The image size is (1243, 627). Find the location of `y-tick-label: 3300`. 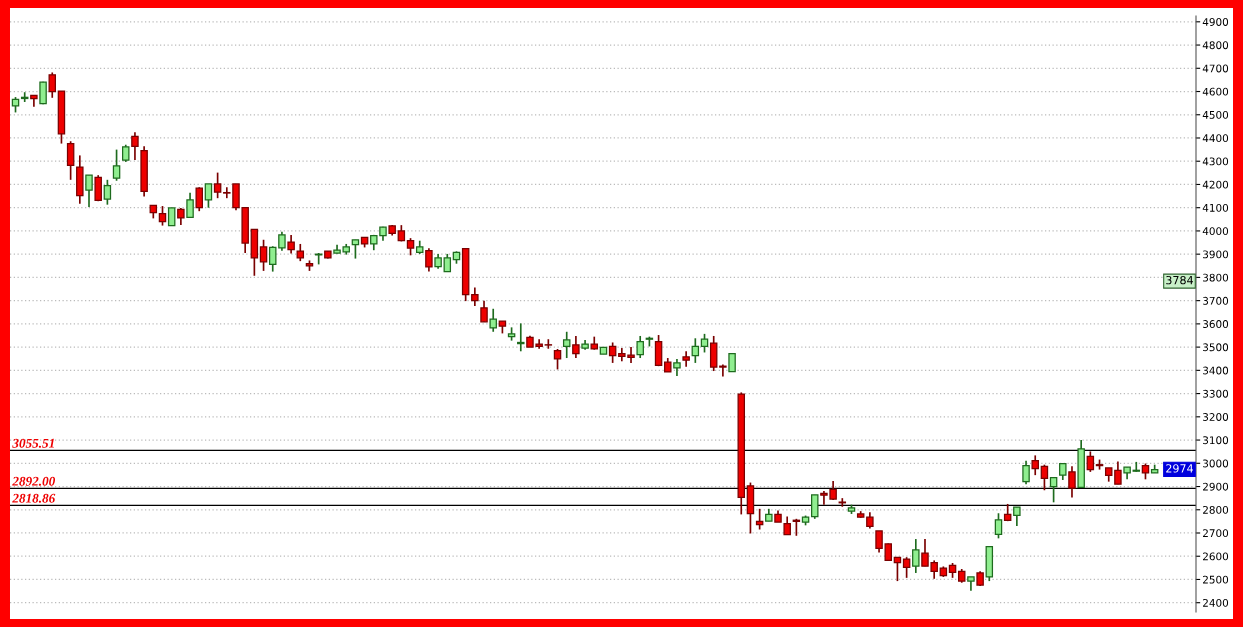

y-tick-label: 3300 is located at coordinates (1216, 393).